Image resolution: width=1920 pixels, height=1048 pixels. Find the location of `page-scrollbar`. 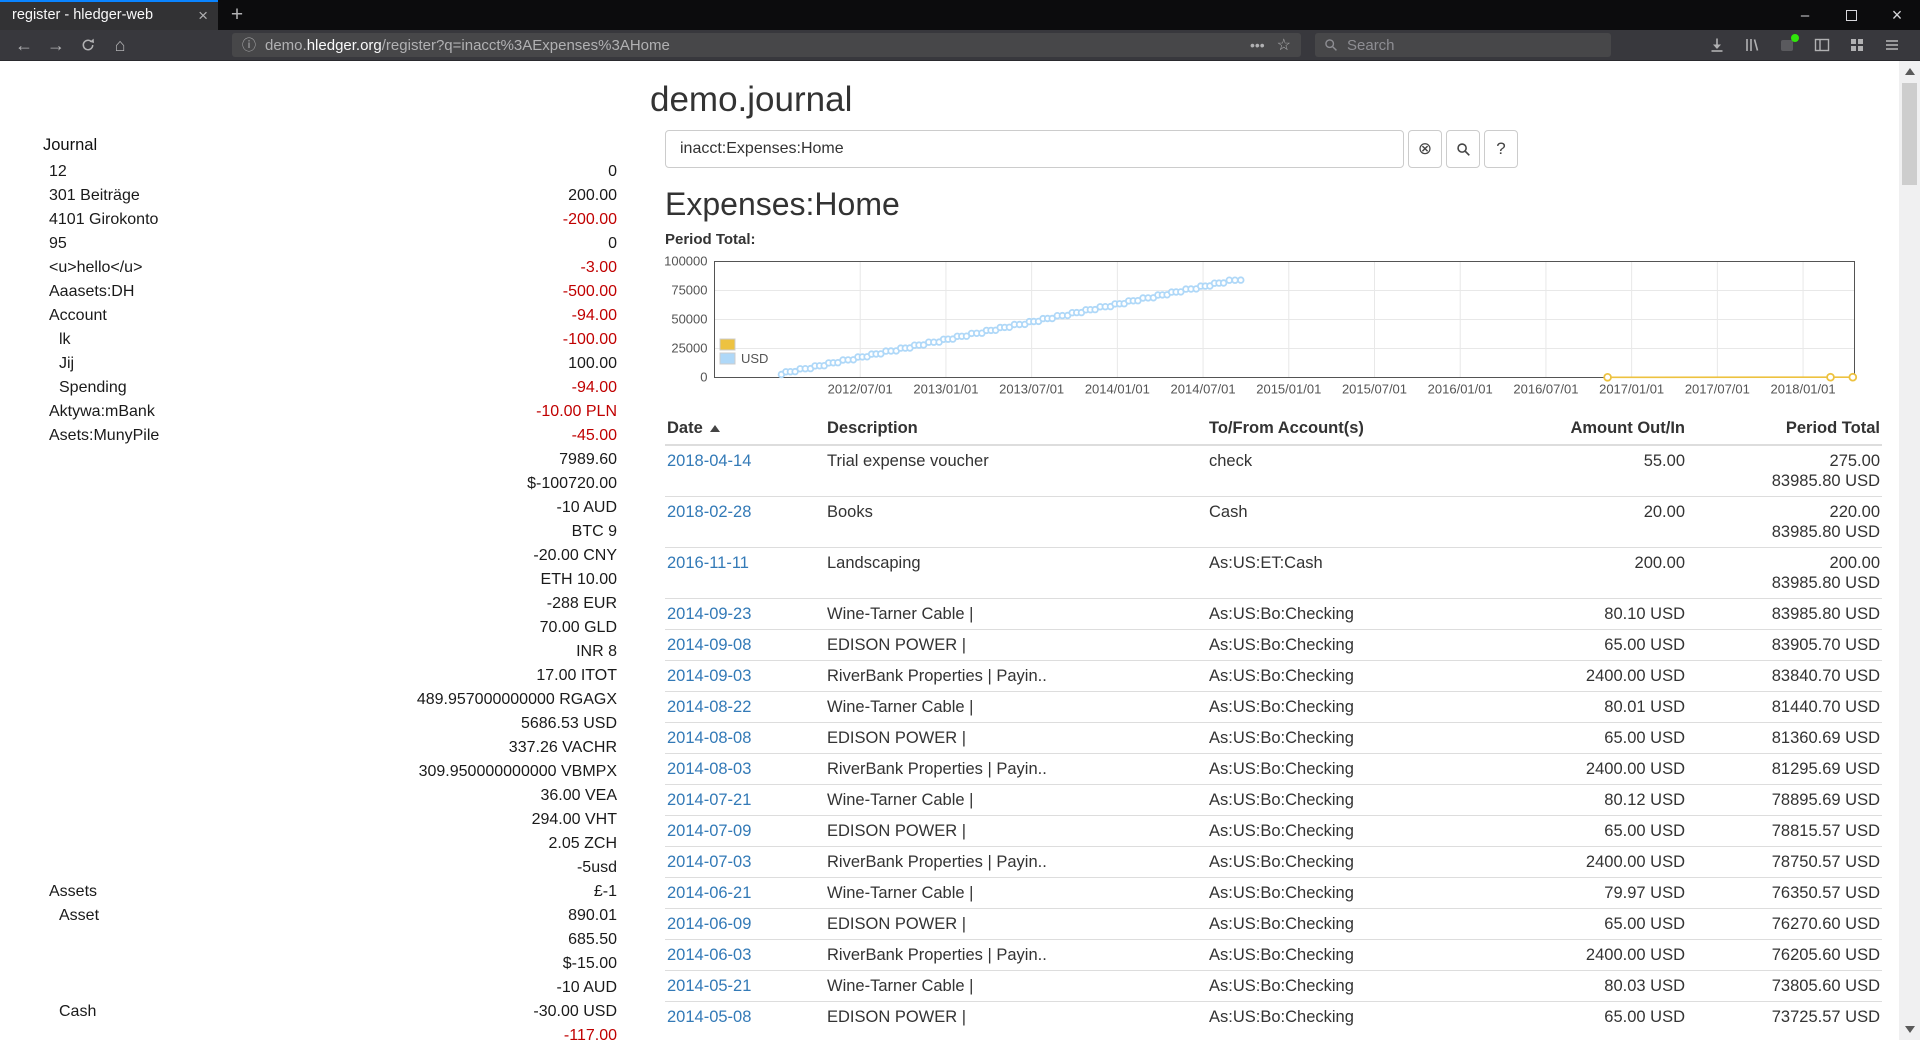

page-scrollbar is located at coordinates (1909, 550).